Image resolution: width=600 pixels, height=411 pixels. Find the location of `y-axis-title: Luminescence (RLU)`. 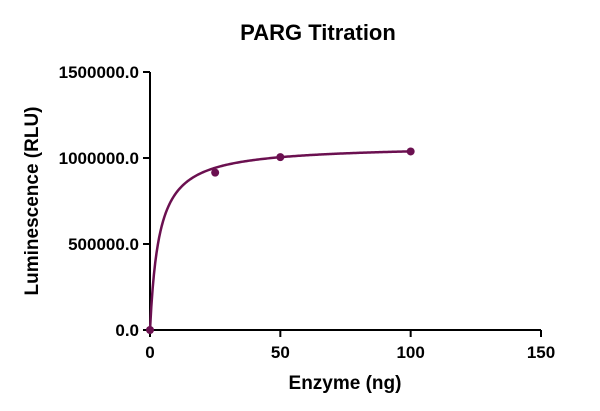

y-axis-title: Luminescence (RLU) is located at coordinates (32, 201).